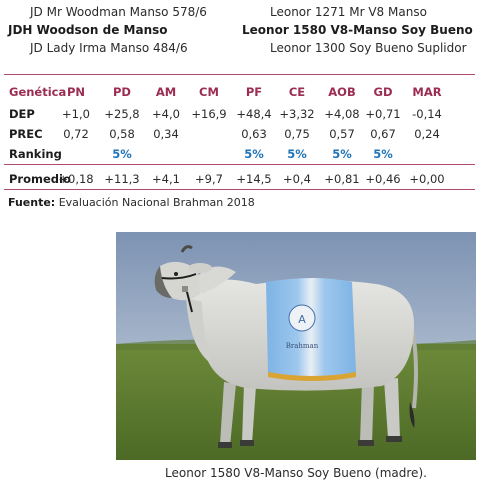 The height and width of the screenshot is (489, 481). I want to click on table-cell: +25,8, so click(122, 114).